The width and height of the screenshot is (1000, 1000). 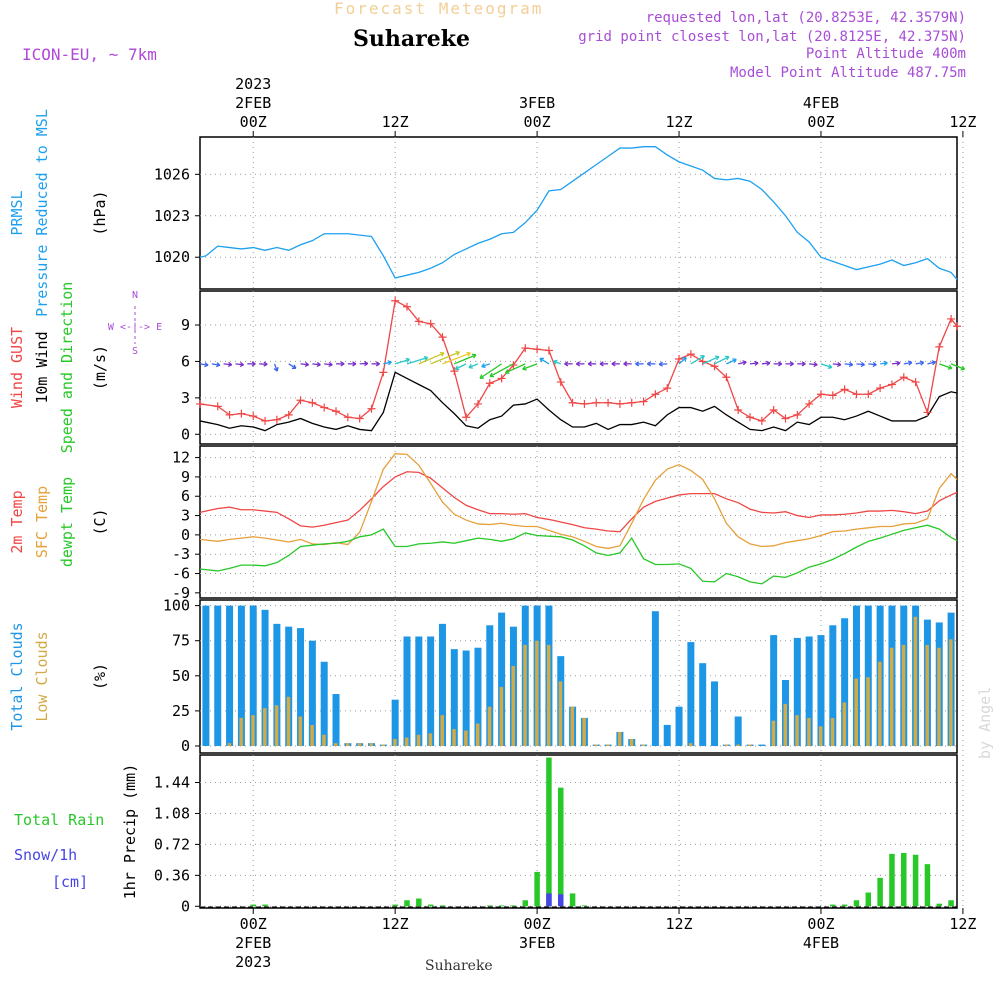 I want to click on y-axis-label: 10m Wind, so click(x=42, y=367).